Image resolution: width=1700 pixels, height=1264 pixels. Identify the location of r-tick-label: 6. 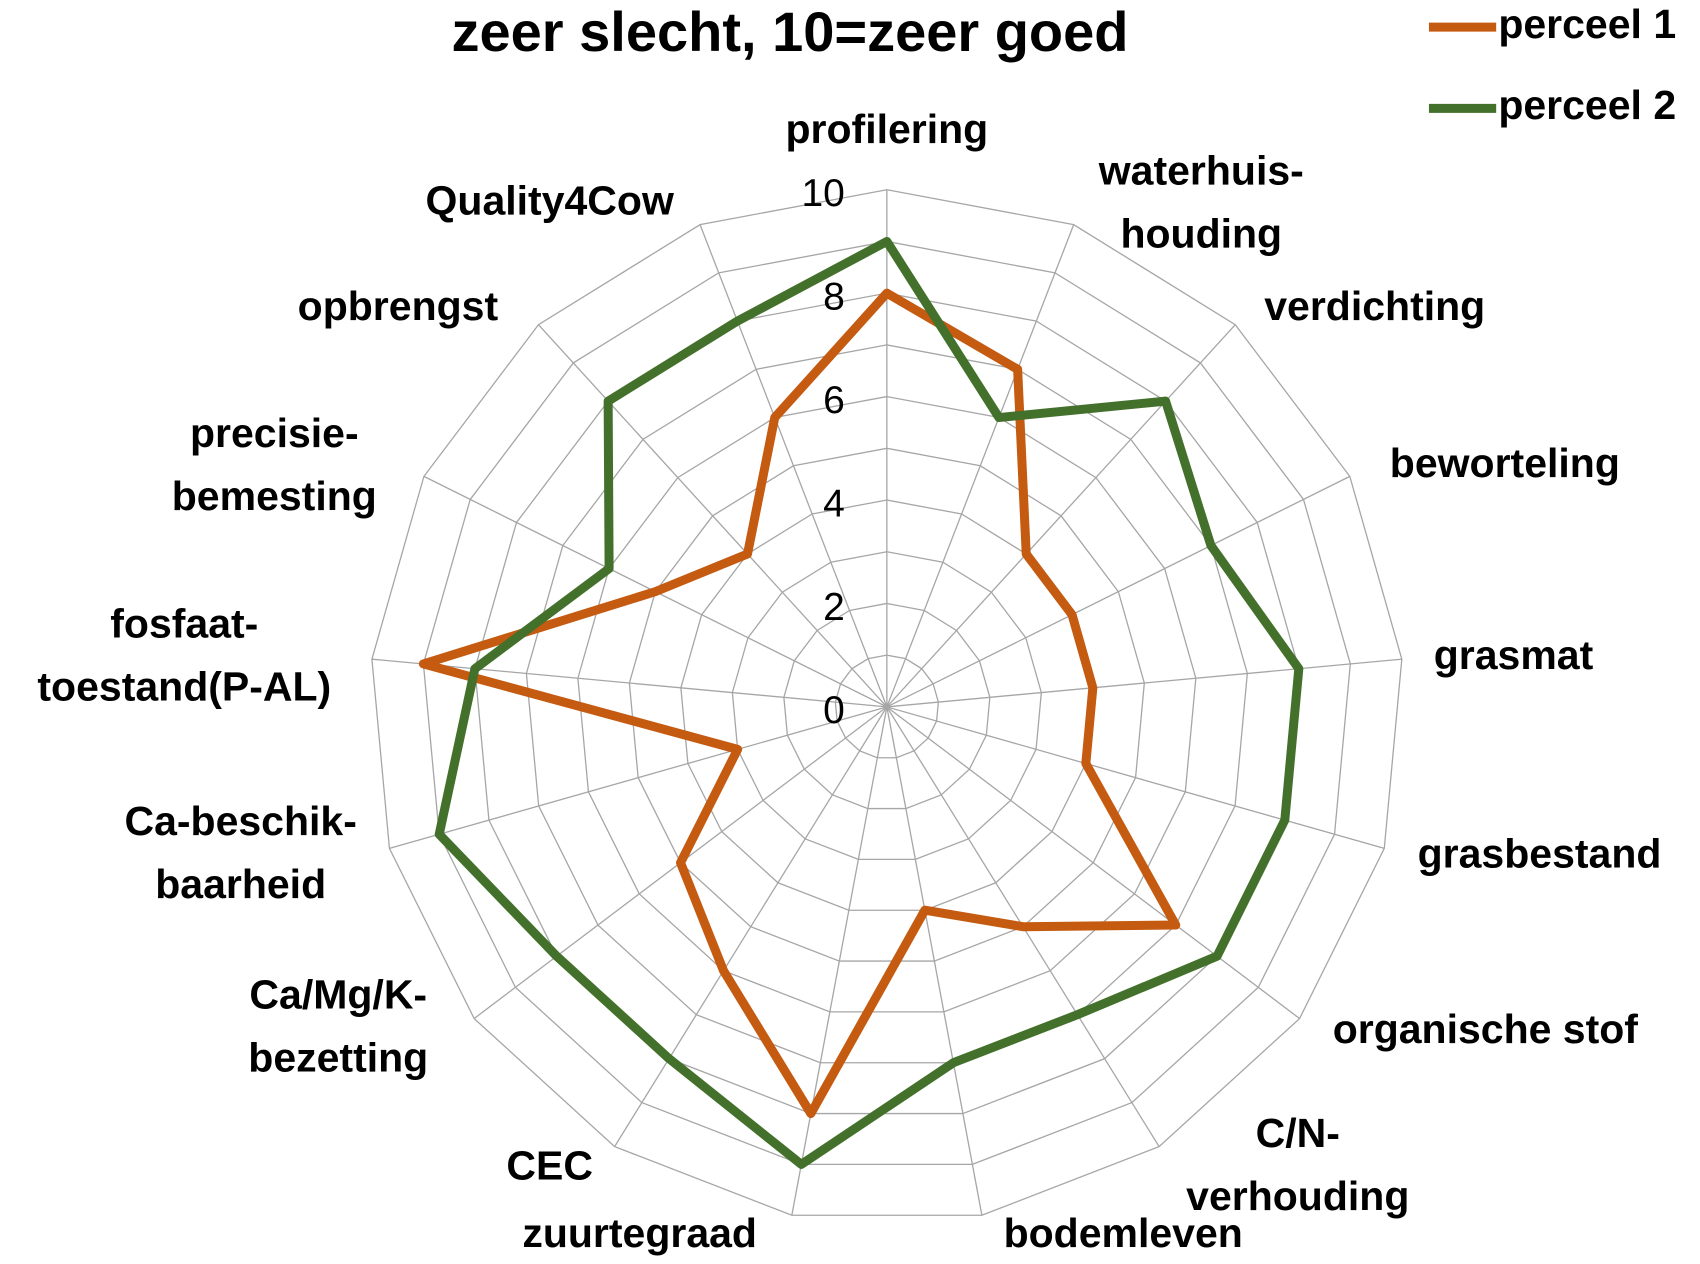
(834, 400).